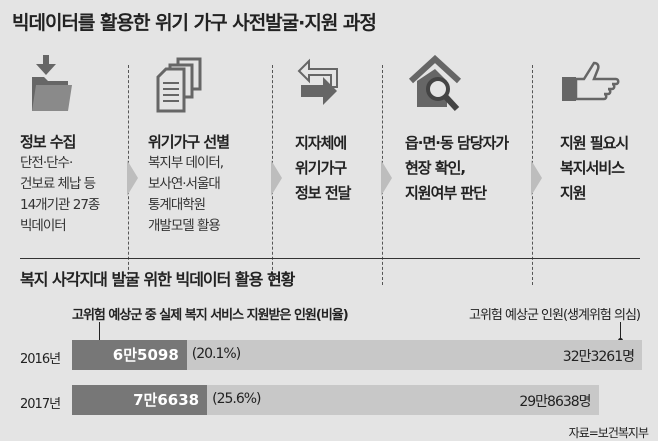  Describe the element at coordinates (210, 315) in the screenshot. I see `legend-supported: 고위험 예상군 중 실제 복지 서비스 지원받은 인원(비율)` at that location.